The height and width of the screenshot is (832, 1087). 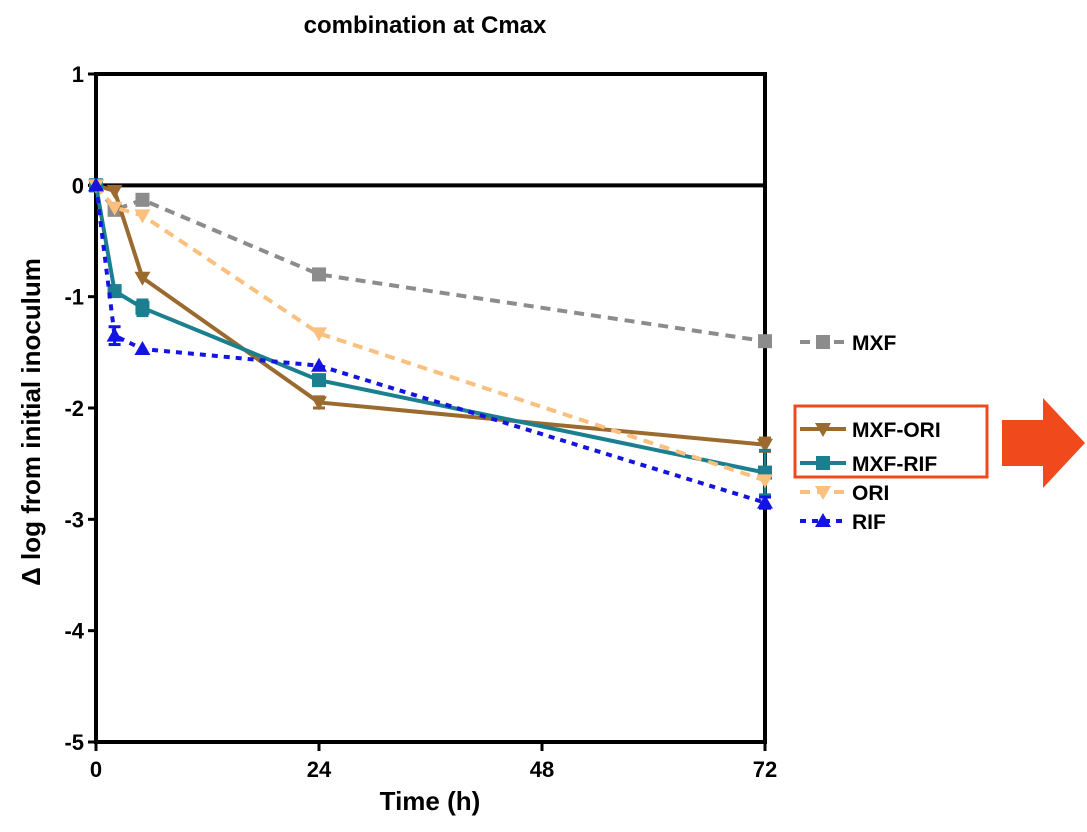 I want to click on legend-label: RIF, so click(x=869, y=522).